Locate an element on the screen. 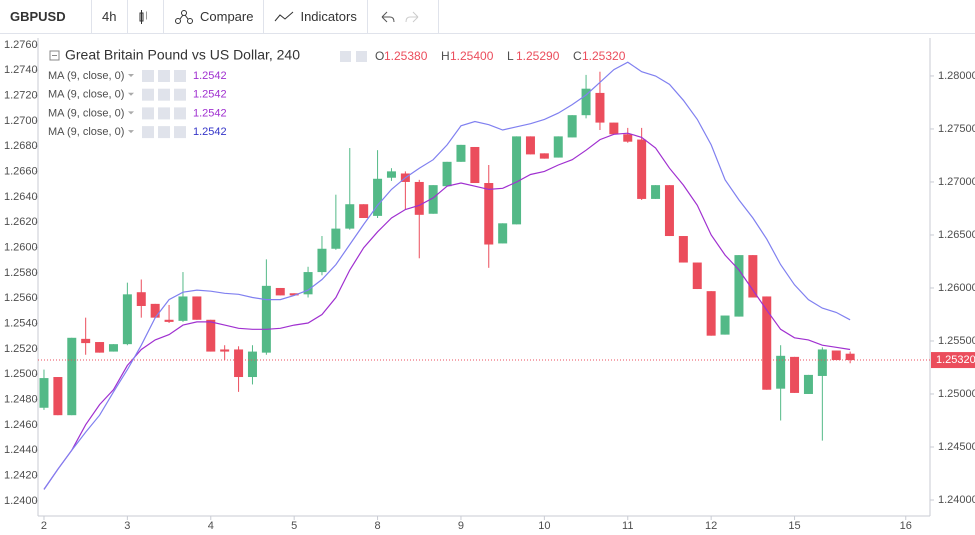  y2-tick-label: 1.27500 is located at coordinates (956, 129).